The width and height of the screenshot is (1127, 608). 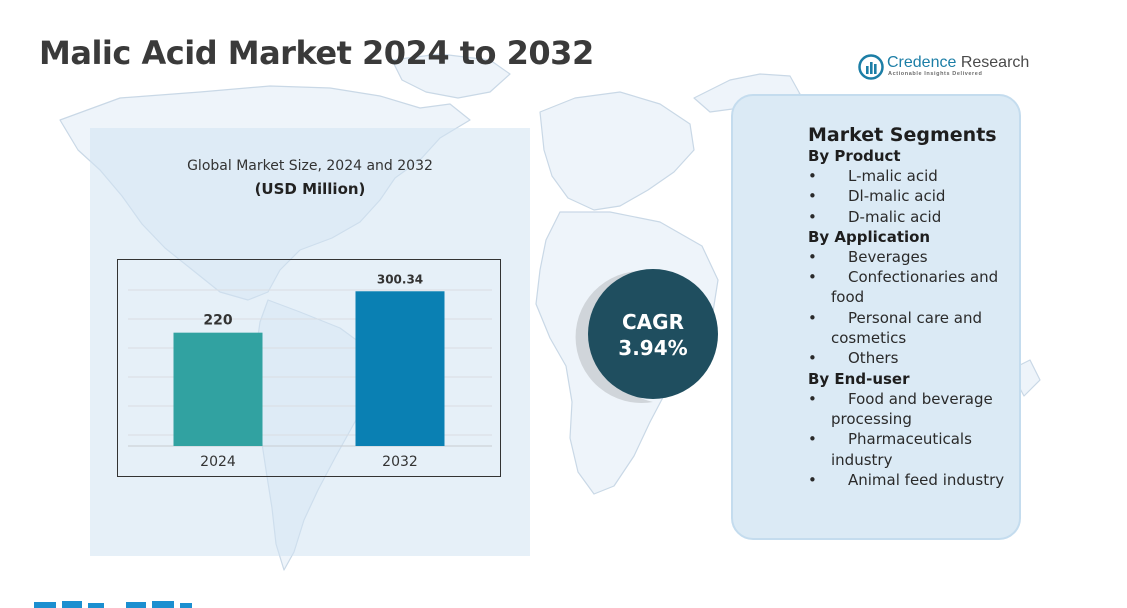 What do you see at coordinates (871, 67) in the screenshot?
I see `logo-mark-icon` at bounding box center [871, 67].